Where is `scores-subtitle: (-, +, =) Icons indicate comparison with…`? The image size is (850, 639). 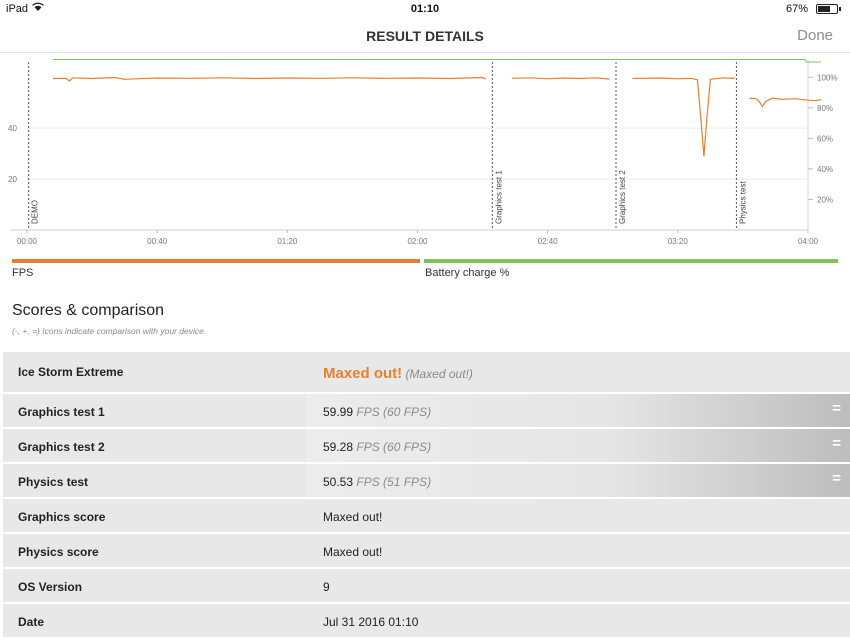 scores-subtitle: (-, +, =) Icons indicate comparison with… is located at coordinates (109, 331).